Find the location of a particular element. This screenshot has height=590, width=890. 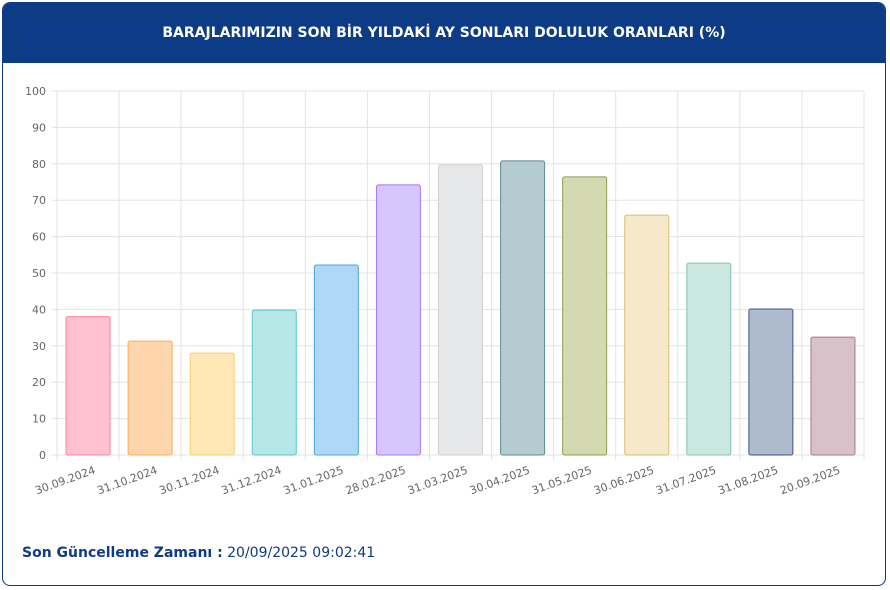

footer-label: Son Güncelleme Zamanı : is located at coordinates (122, 553).